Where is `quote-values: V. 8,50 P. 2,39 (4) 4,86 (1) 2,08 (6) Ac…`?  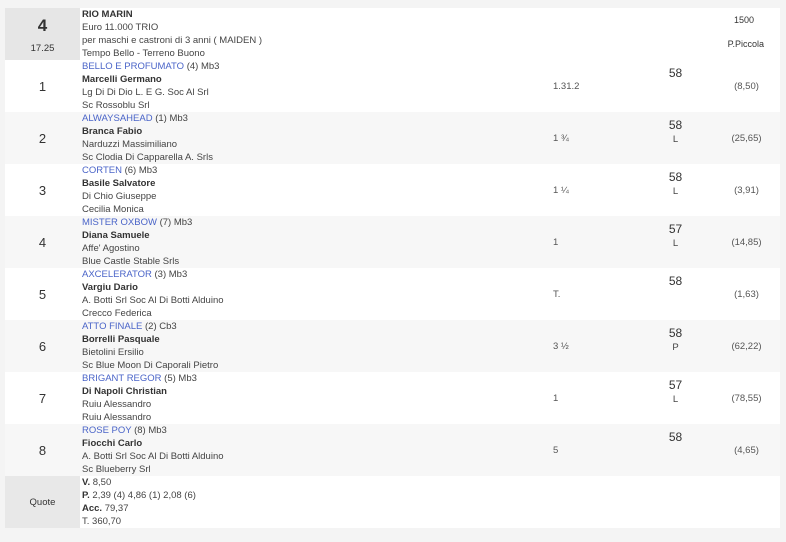 quote-values: V. 8,50 P. 2,39 (4) 4,86 (1) 2,08 (6) Ac… is located at coordinates (313, 502).